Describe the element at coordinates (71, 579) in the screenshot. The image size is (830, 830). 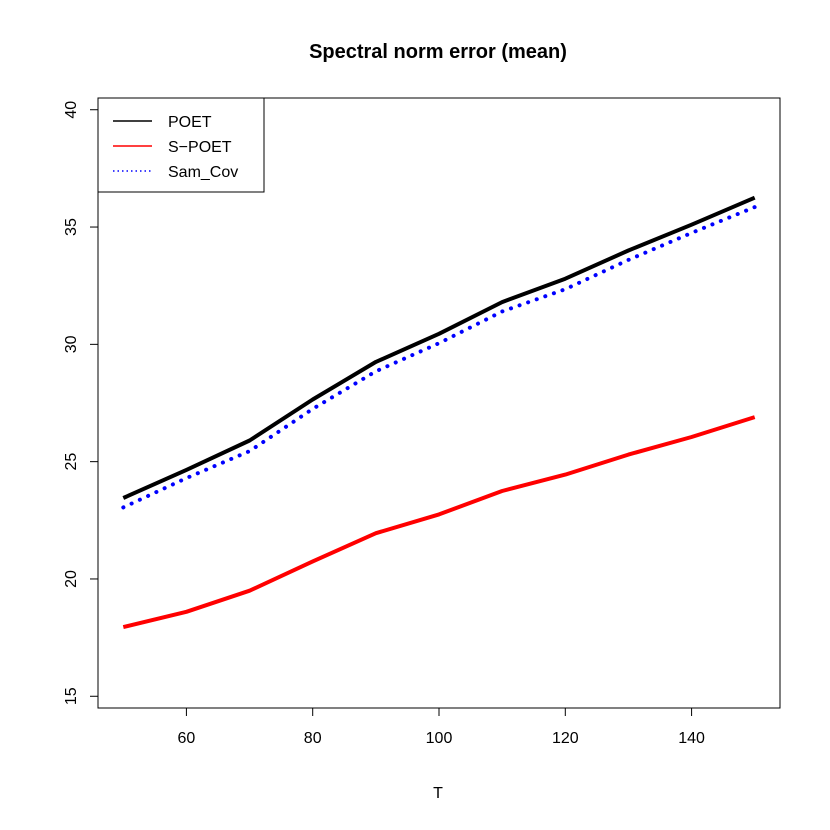
I see `y-tick-label: 20` at that location.